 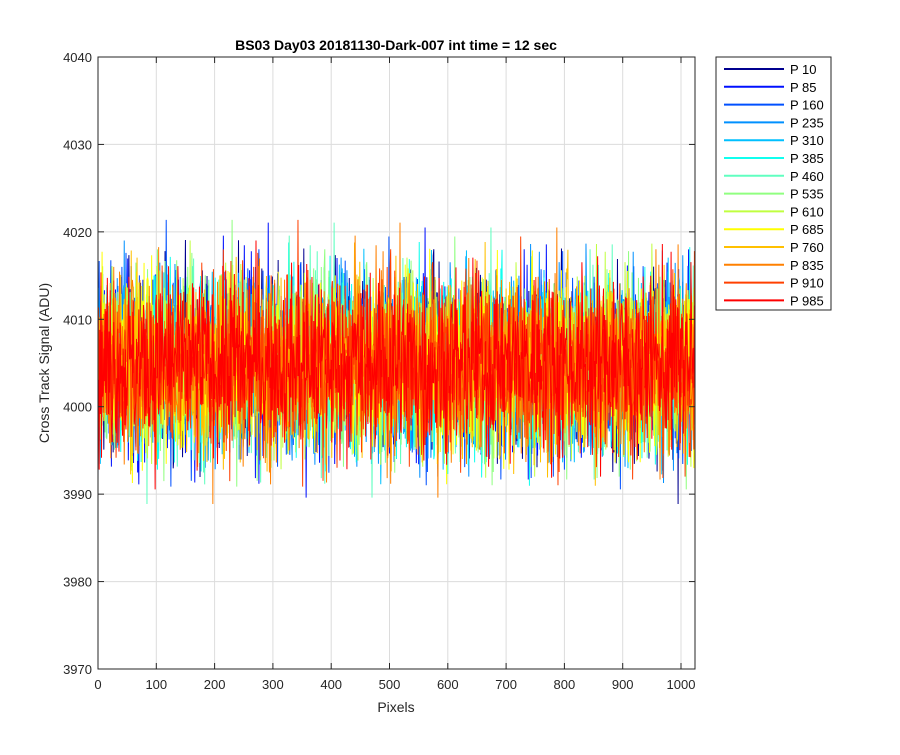 What do you see at coordinates (774, 158) in the screenshot?
I see `legend-entry: P 385` at bounding box center [774, 158].